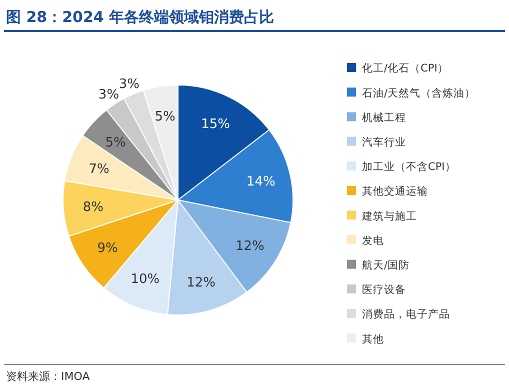 Image resolution: width=509 pixels, height=387 pixels. What do you see at coordinates (261, 182) in the screenshot?
I see `data-label: 14%` at bounding box center [261, 182].